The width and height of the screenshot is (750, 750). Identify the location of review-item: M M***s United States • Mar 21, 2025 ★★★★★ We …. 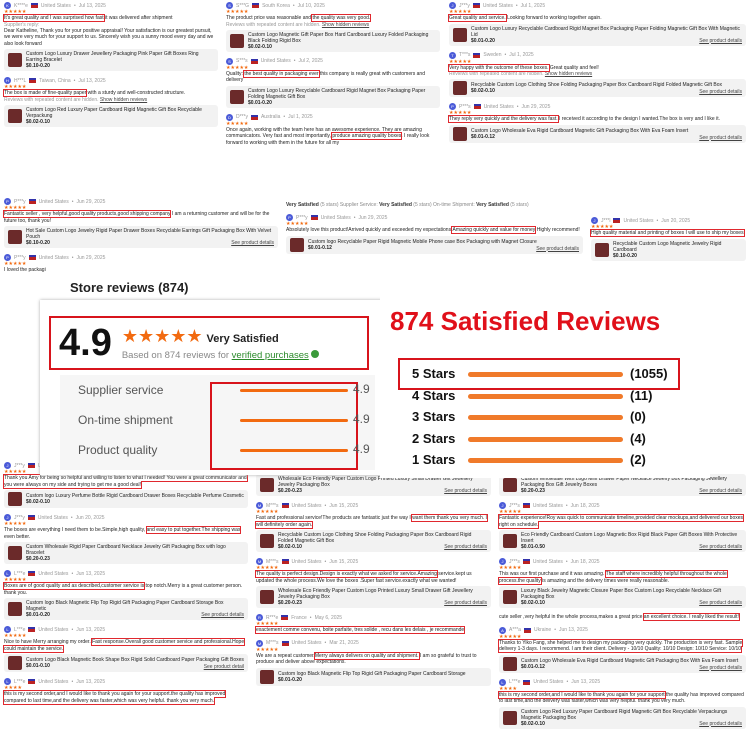
(373, 662).